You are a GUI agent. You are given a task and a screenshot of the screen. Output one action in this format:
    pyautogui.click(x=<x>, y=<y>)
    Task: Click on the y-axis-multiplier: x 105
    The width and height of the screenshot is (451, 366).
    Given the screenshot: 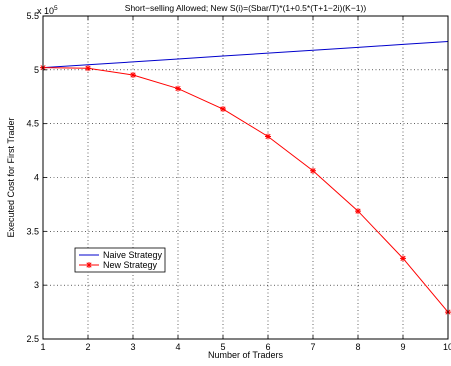 What is the action you would take?
    pyautogui.click(x=47, y=10)
    